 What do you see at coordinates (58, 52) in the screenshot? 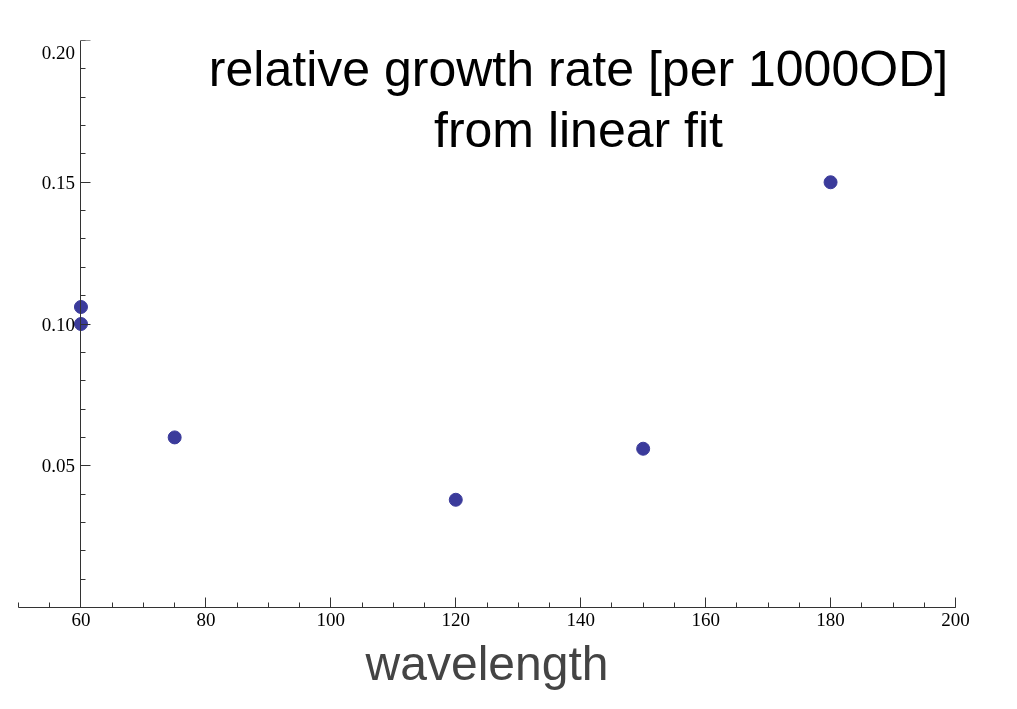
I see `y-tick-label: 0.20` at bounding box center [58, 52].